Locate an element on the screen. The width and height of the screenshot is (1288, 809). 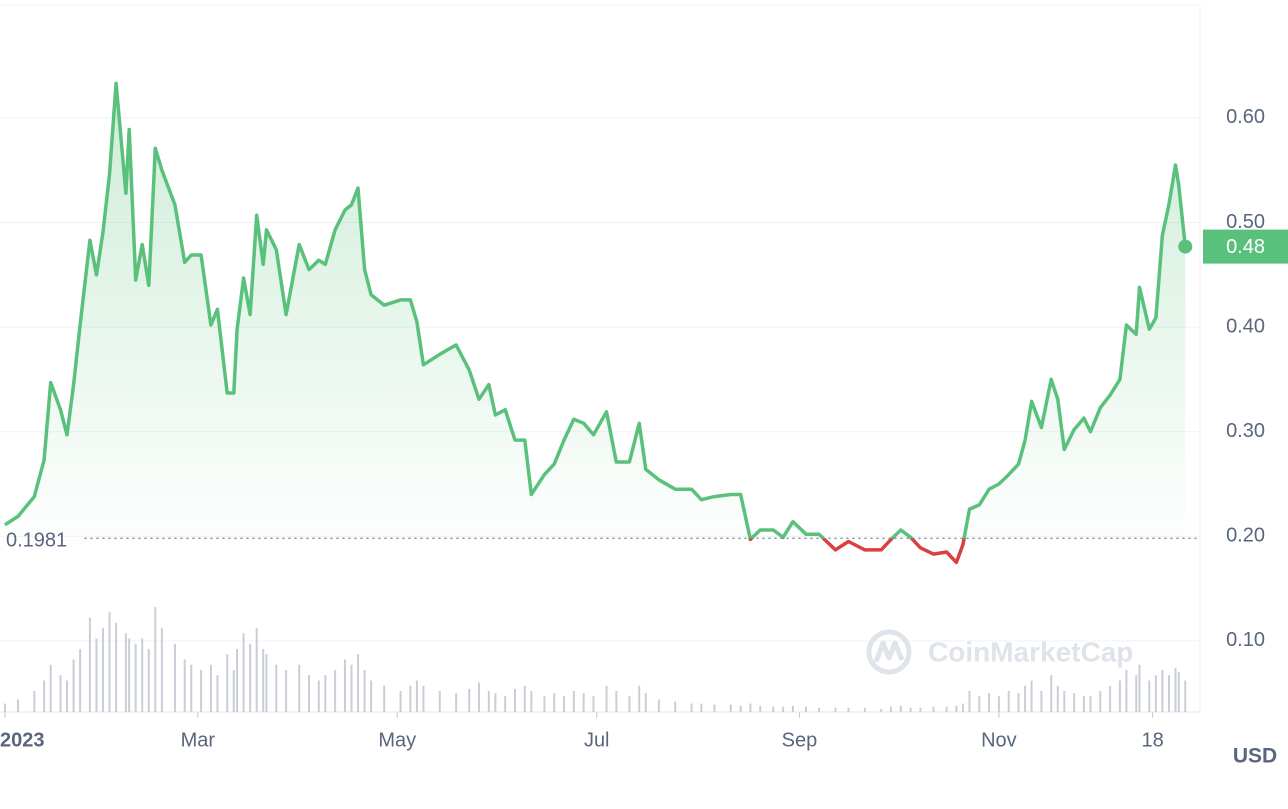
x-tick-label: 18 is located at coordinates (1152, 740).